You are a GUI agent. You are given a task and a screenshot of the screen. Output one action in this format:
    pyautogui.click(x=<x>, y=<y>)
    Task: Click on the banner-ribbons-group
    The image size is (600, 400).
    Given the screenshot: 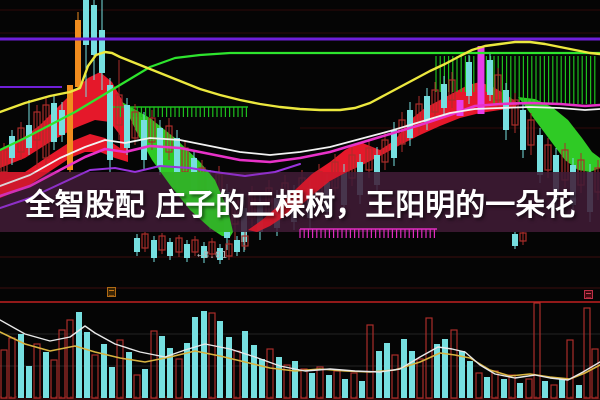 What is the action you would take?
    pyautogui.click(x=174, y=202)
    